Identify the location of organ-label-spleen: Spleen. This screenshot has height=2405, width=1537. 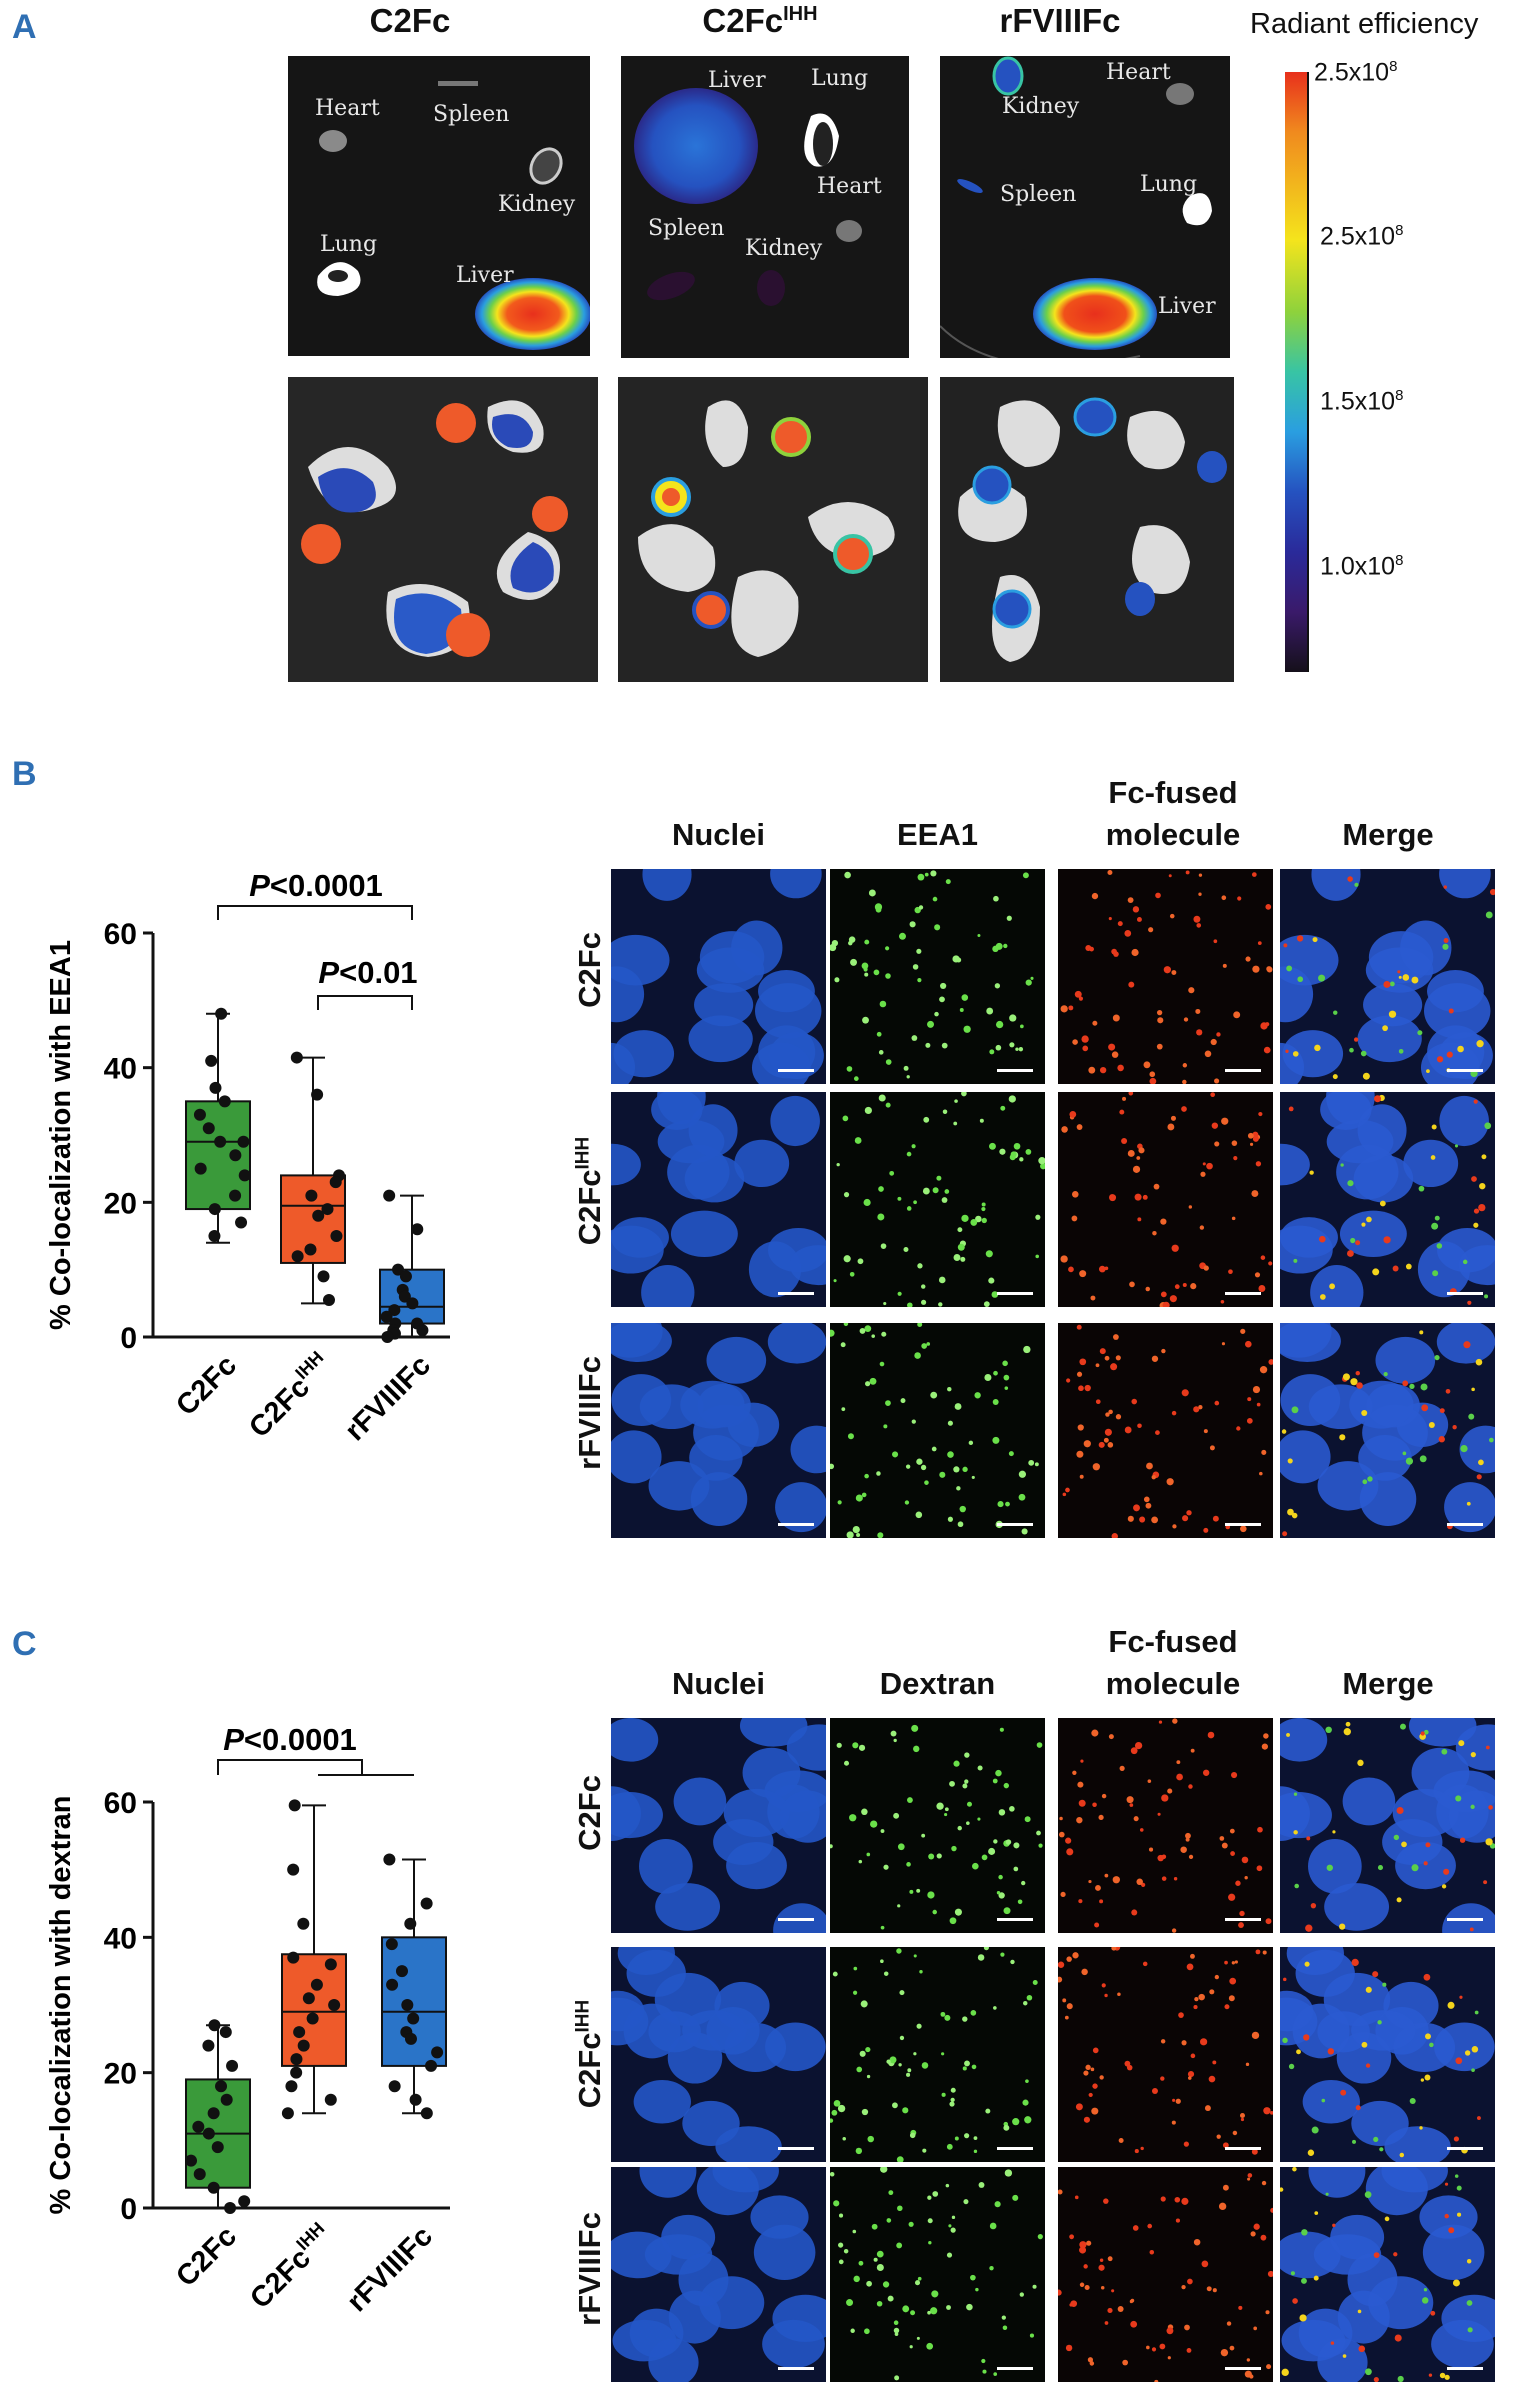
(686, 228).